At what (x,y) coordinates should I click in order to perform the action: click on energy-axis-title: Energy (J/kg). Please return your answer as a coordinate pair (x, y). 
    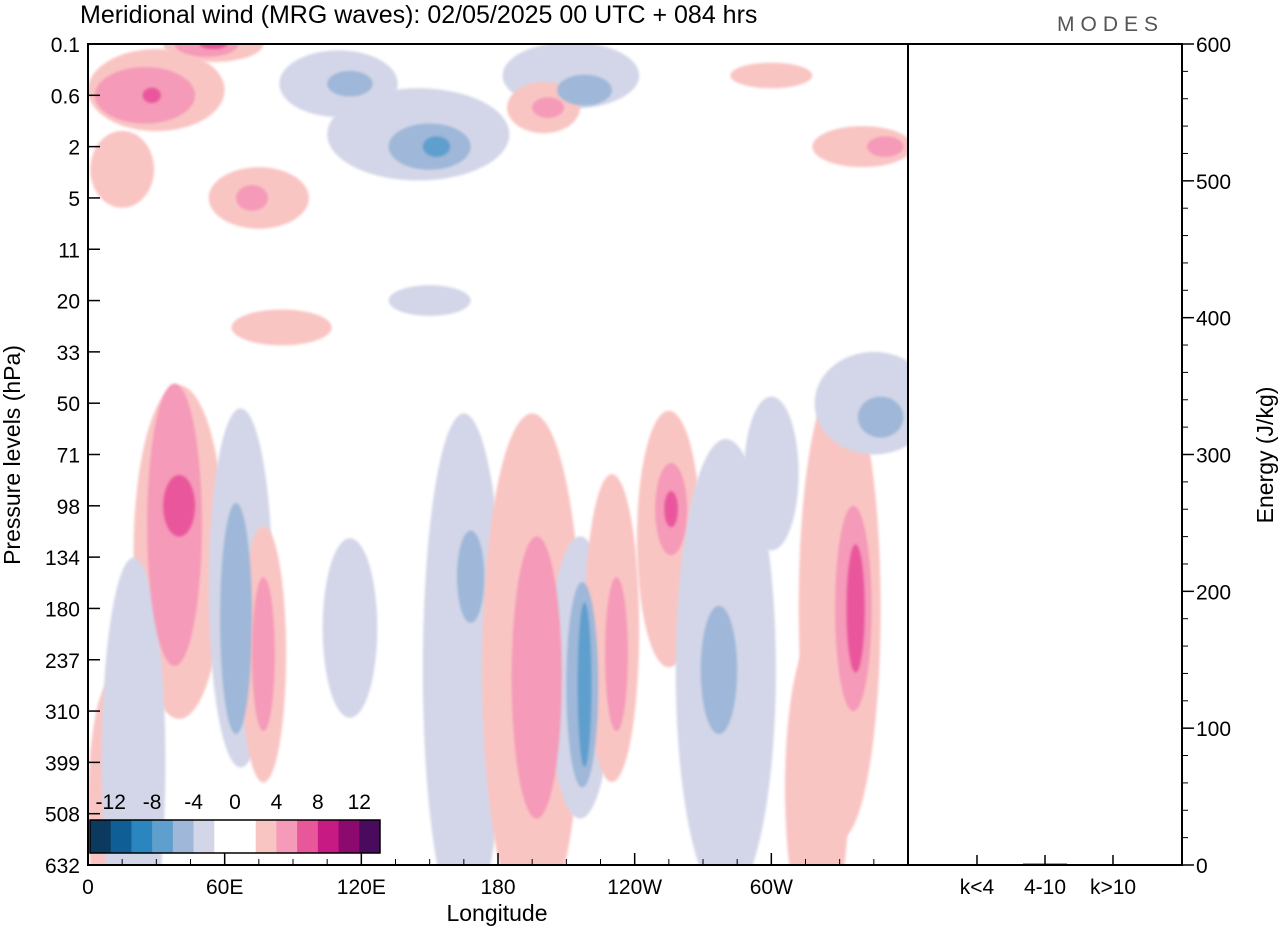
    Looking at the image, I should click on (1265, 455).